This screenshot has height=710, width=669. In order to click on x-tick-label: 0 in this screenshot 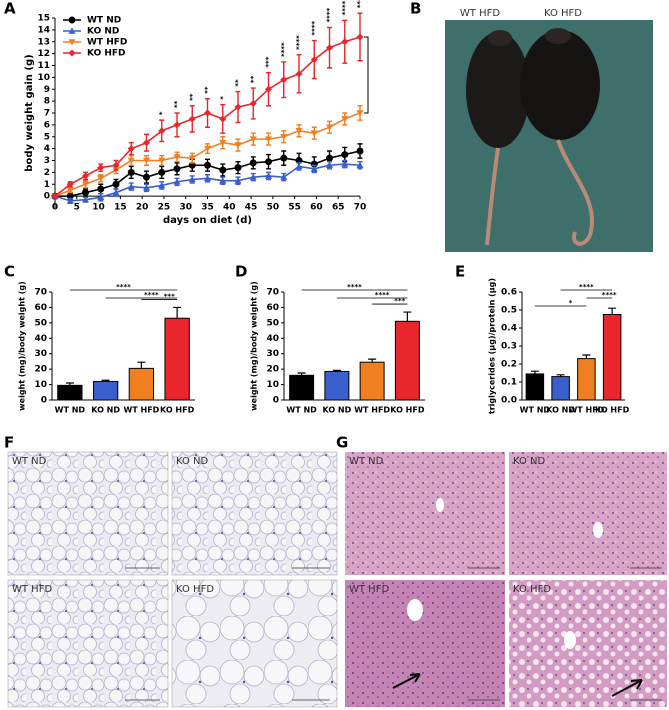, I will do `click(55, 208)`.